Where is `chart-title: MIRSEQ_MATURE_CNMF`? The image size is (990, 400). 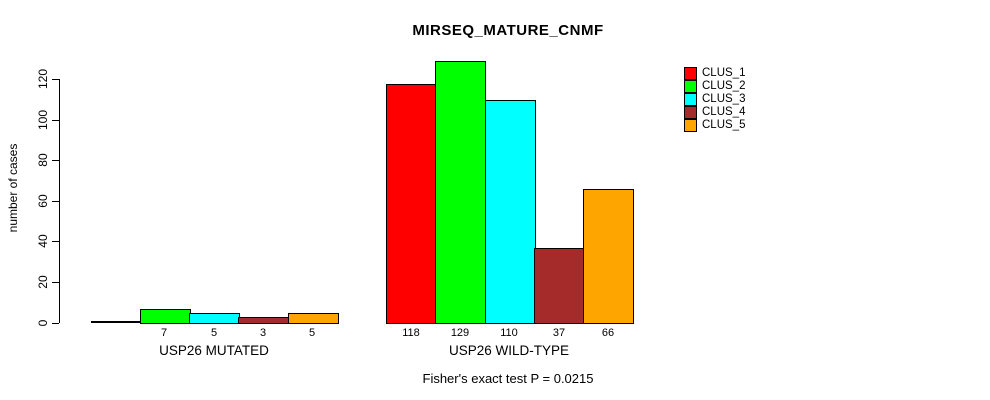 chart-title: MIRSEQ_MATURE_CNMF is located at coordinates (508, 30).